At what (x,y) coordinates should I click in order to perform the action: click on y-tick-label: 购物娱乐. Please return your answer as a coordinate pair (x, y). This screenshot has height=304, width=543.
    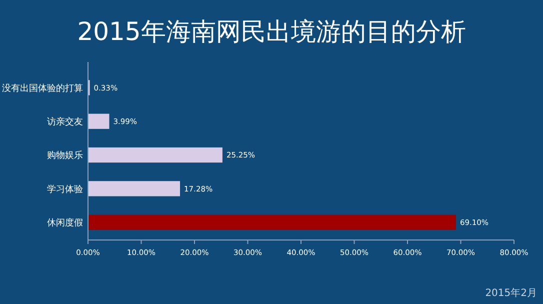
    Looking at the image, I should click on (65, 156).